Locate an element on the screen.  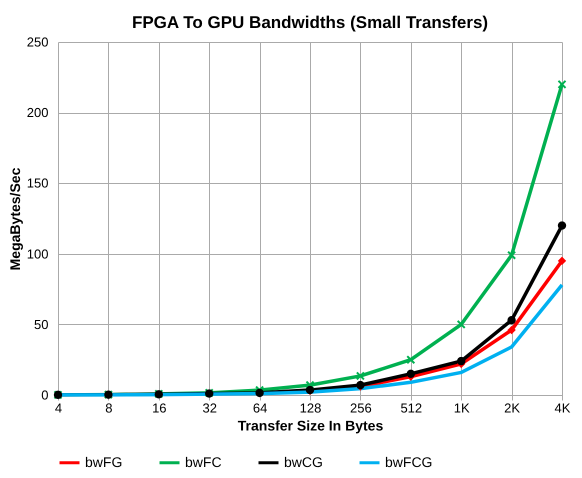
y-tick-label: 250 is located at coordinates (37, 42).